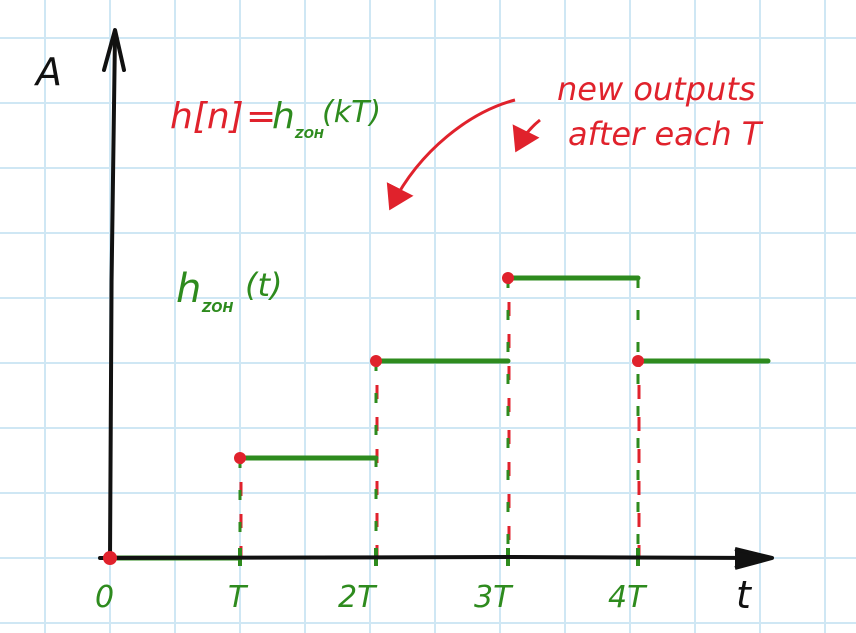 The width and height of the screenshot is (856, 633). Describe the element at coordinates (238, 597) in the screenshot. I see `tick-label-T: T` at that location.